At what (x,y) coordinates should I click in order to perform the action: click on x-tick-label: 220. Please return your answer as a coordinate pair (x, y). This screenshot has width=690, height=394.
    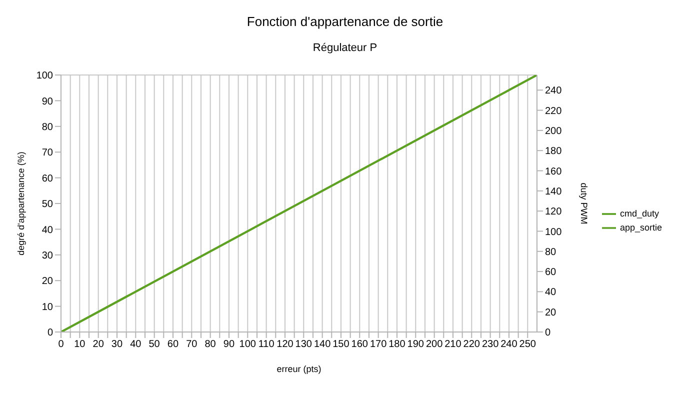
    Looking at the image, I should click on (471, 344).